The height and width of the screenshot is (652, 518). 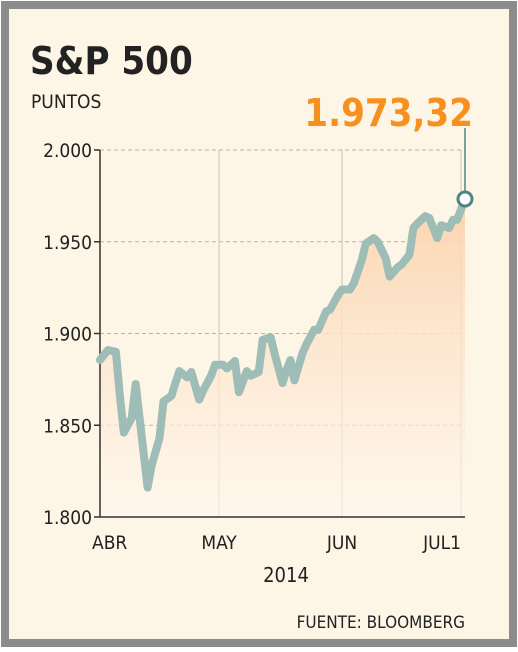 What do you see at coordinates (381, 623) in the screenshot?
I see `source: FUENTE: BLOOMBERG` at bounding box center [381, 623].